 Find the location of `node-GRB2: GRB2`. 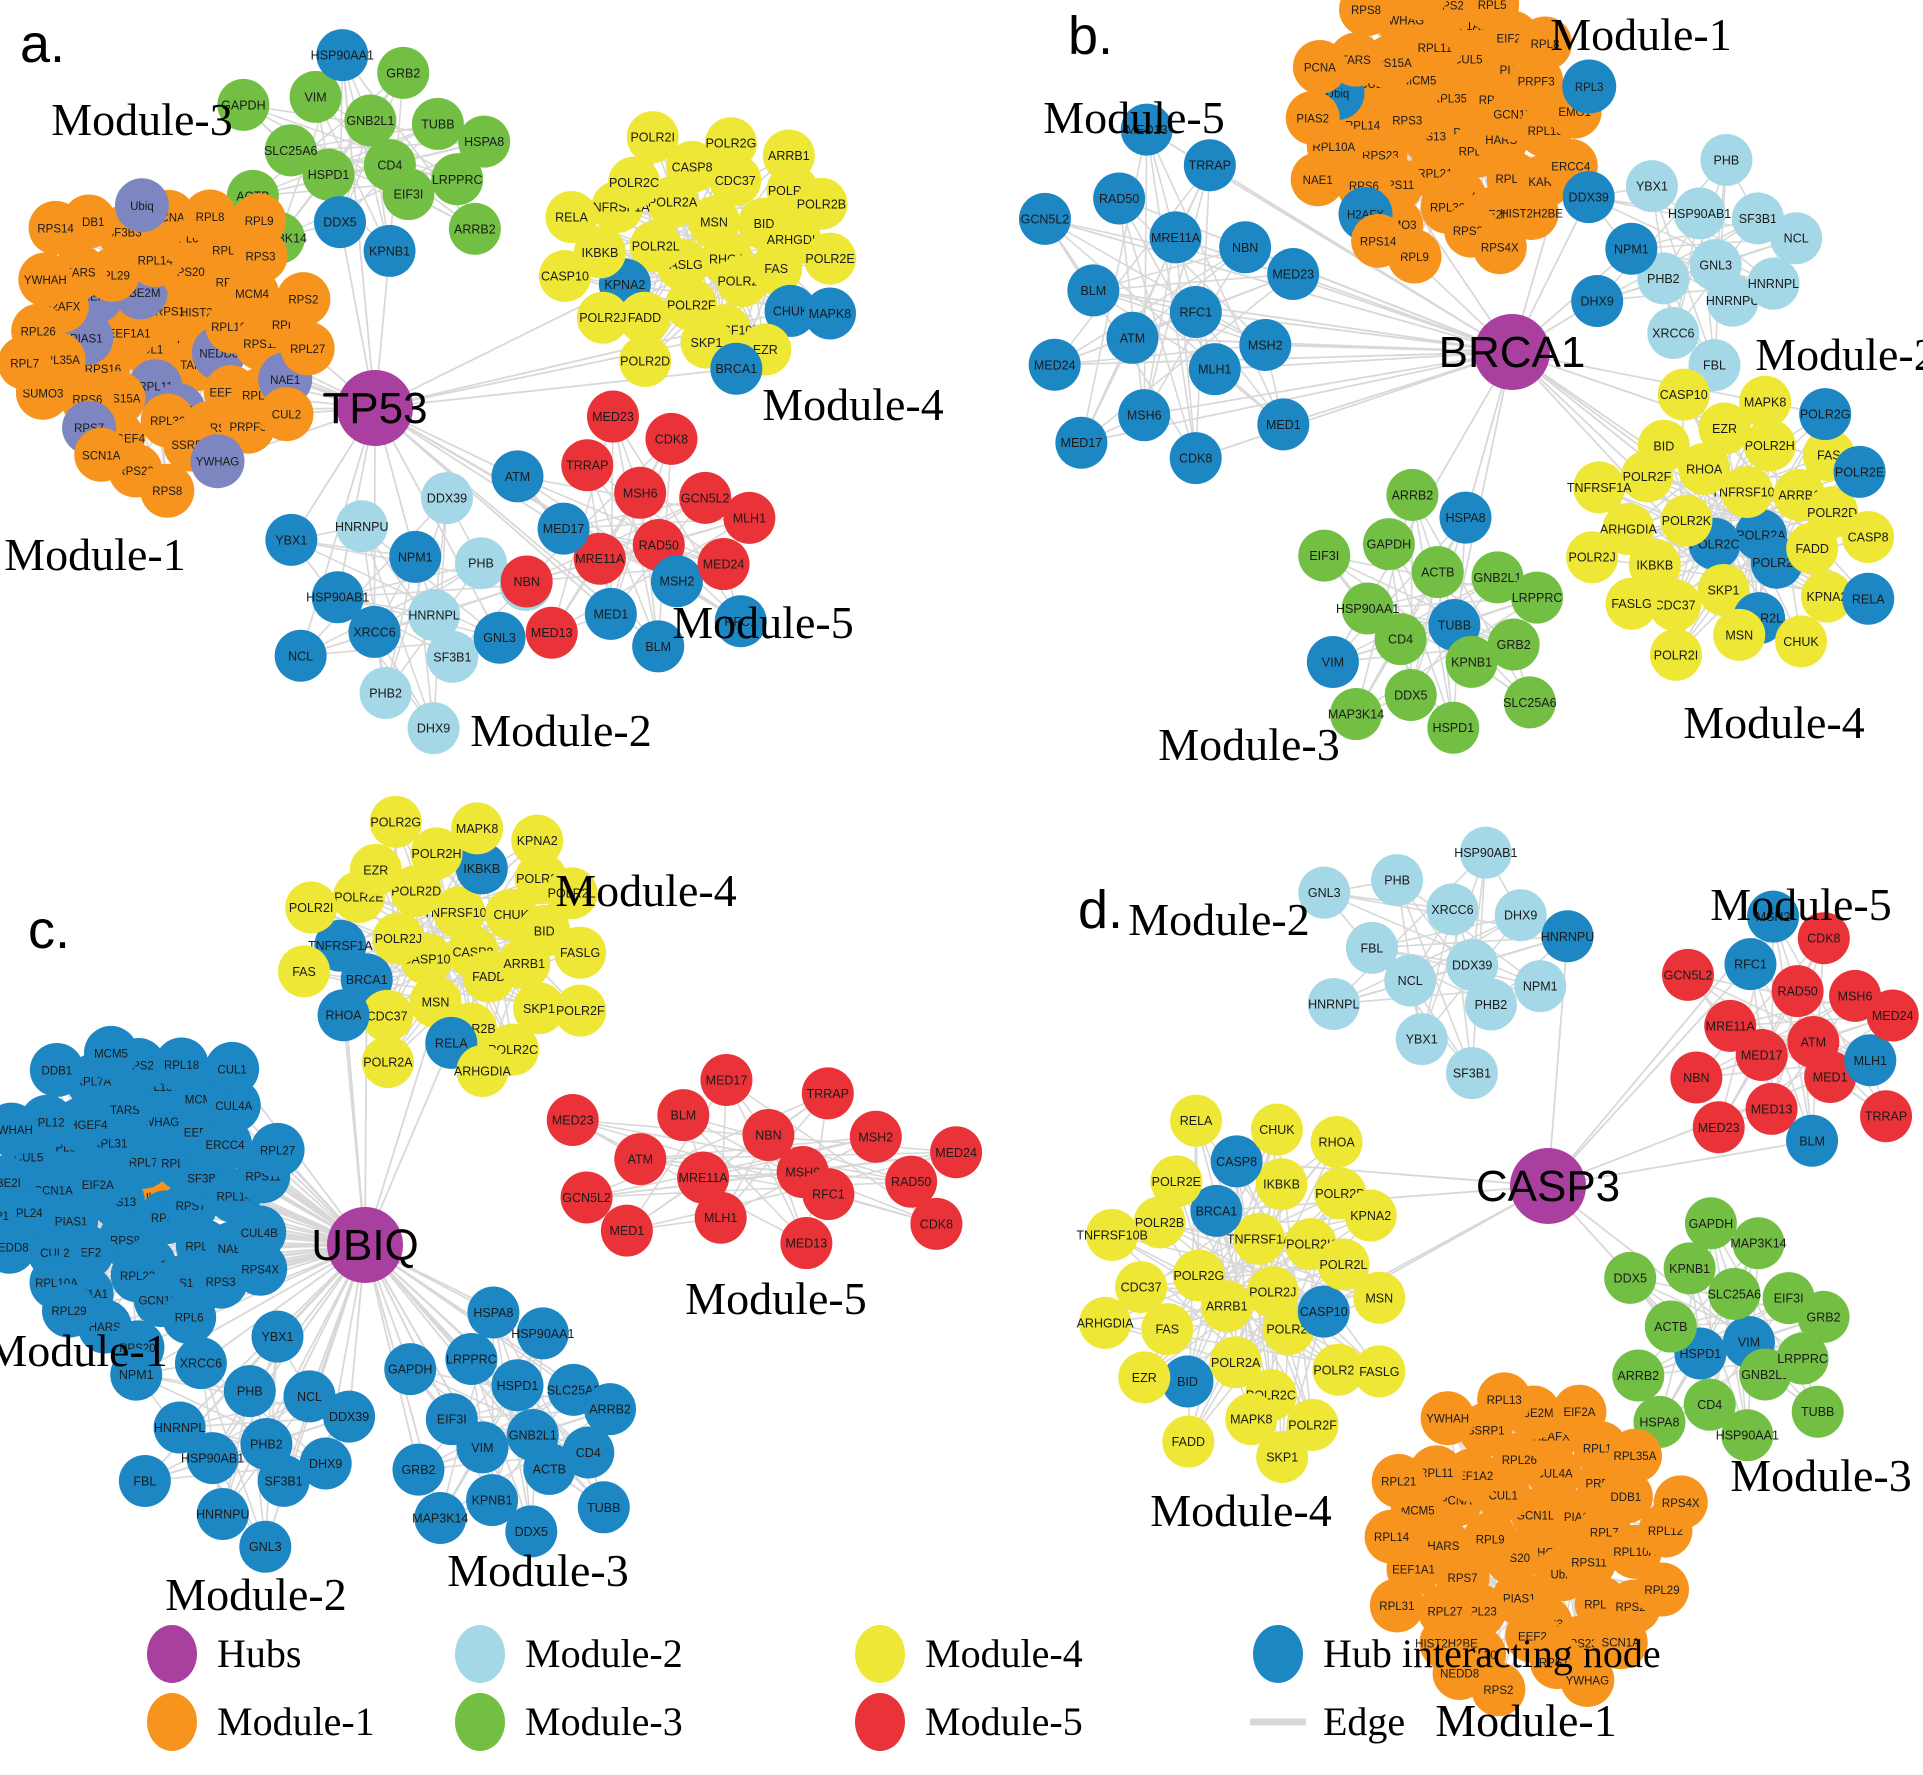

node-GRB2: GRB2 is located at coordinates (1513, 644).